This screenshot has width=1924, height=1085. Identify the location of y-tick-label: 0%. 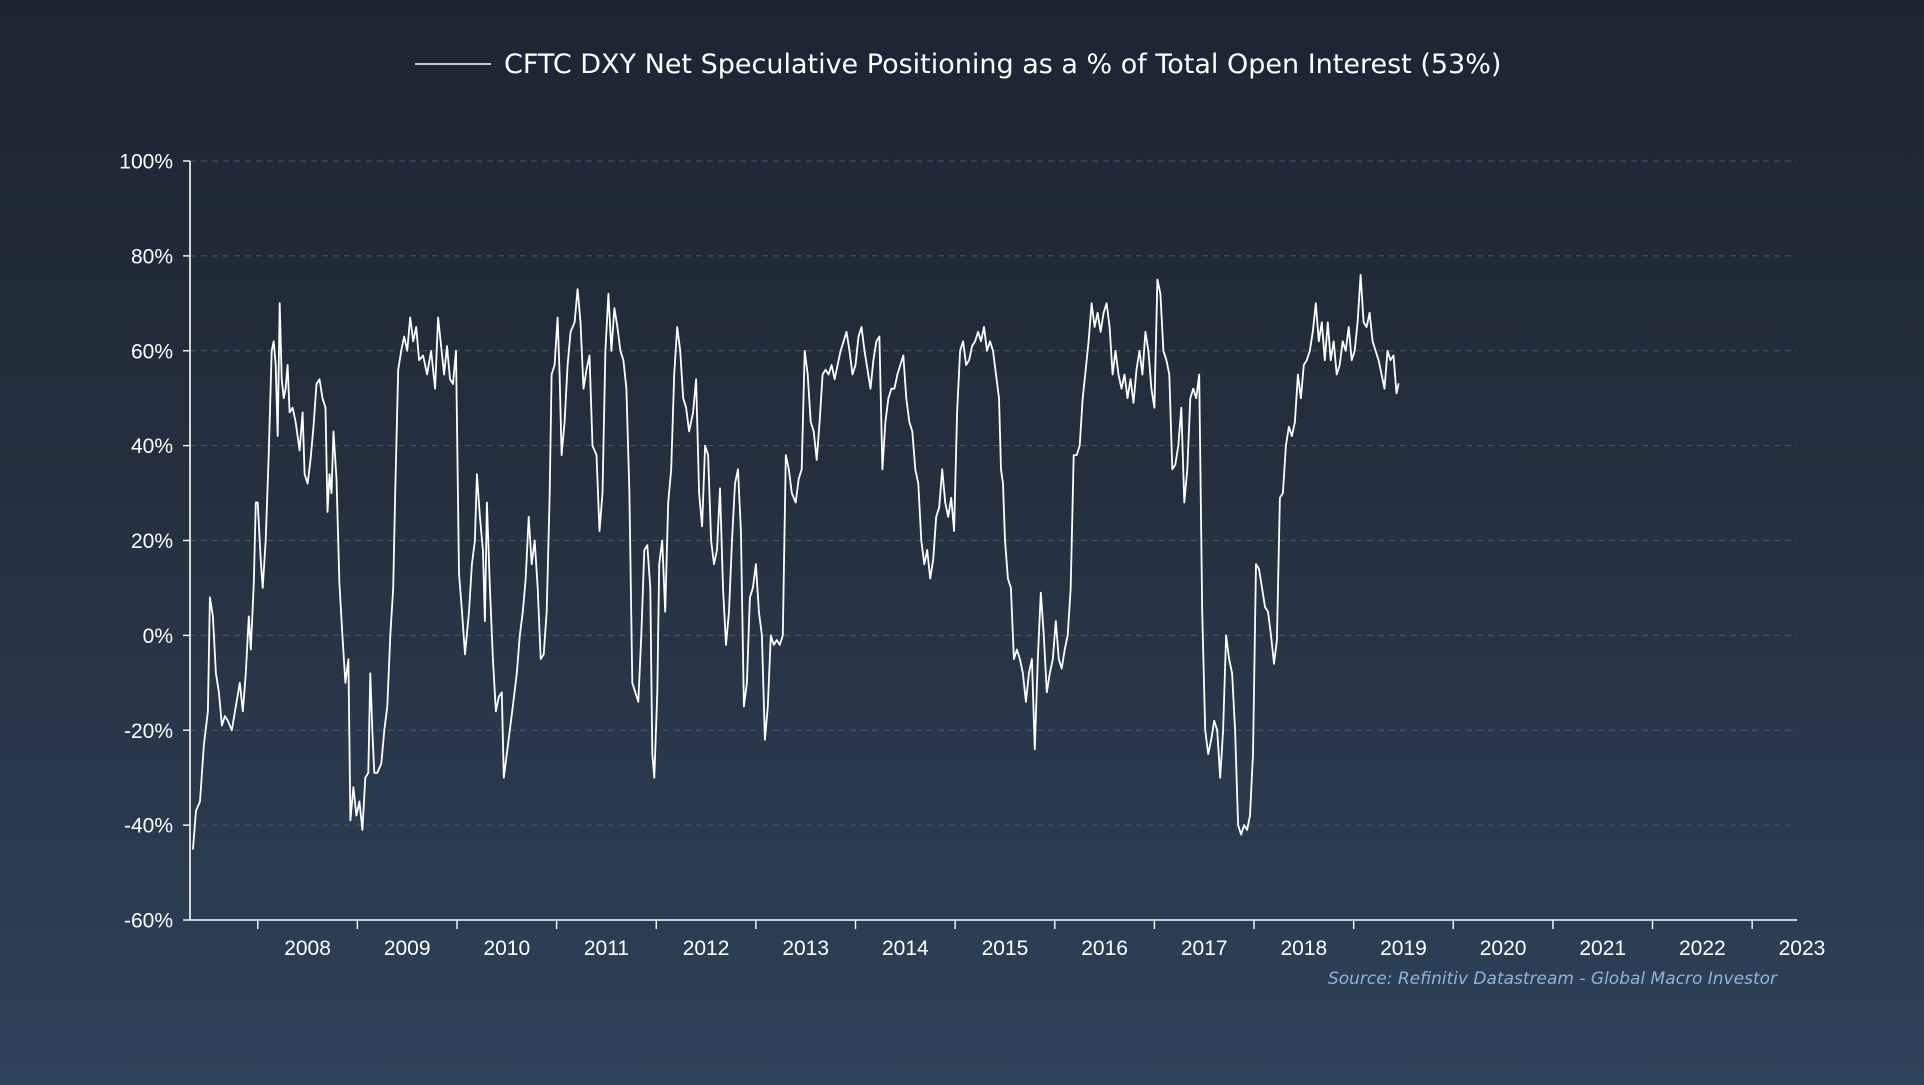
(158, 636).